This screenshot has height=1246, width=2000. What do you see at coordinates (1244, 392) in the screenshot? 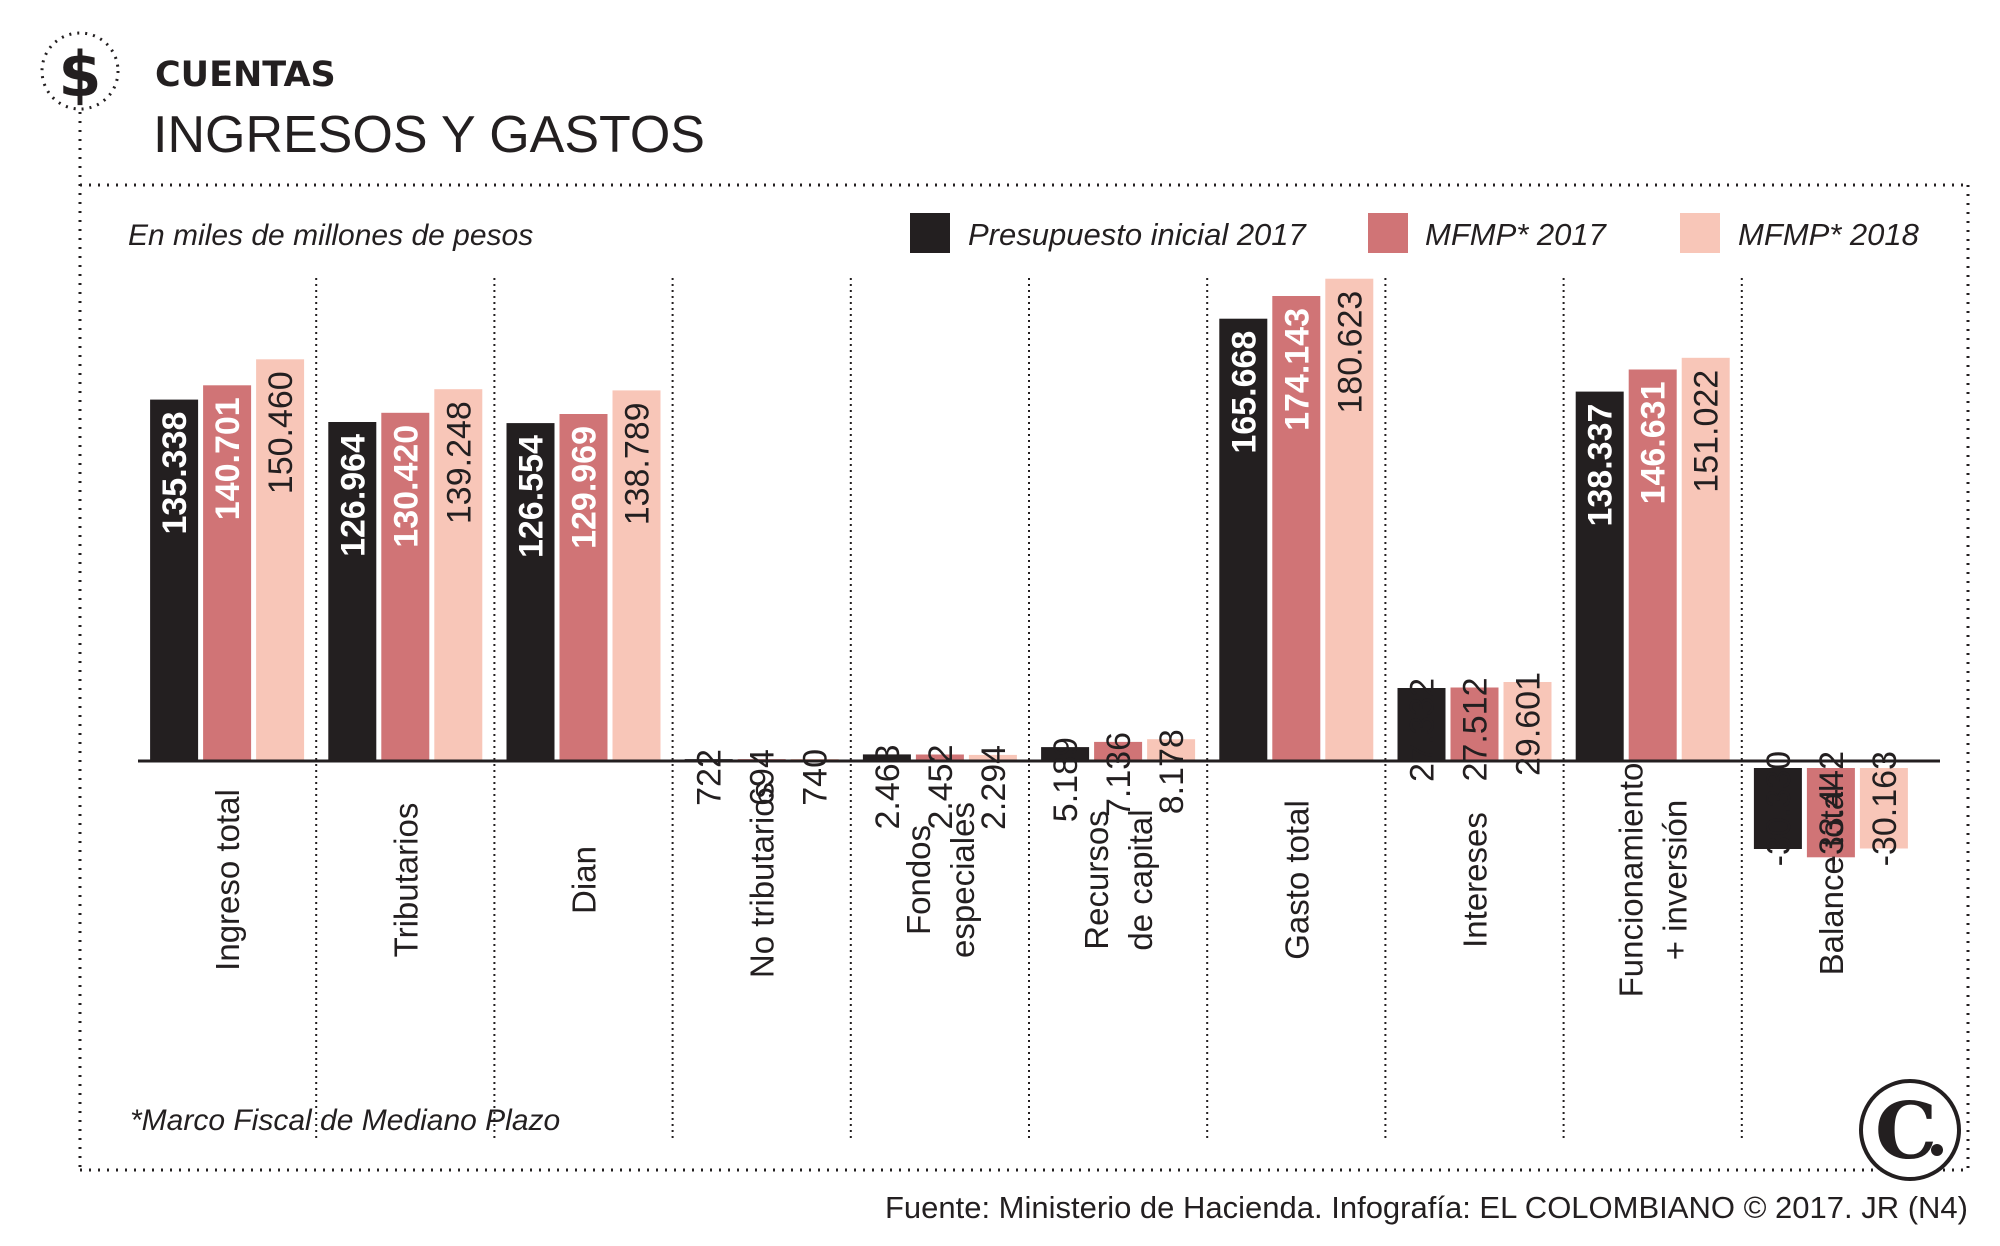
I see `bar-value-label: 165.668` at bounding box center [1244, 392].